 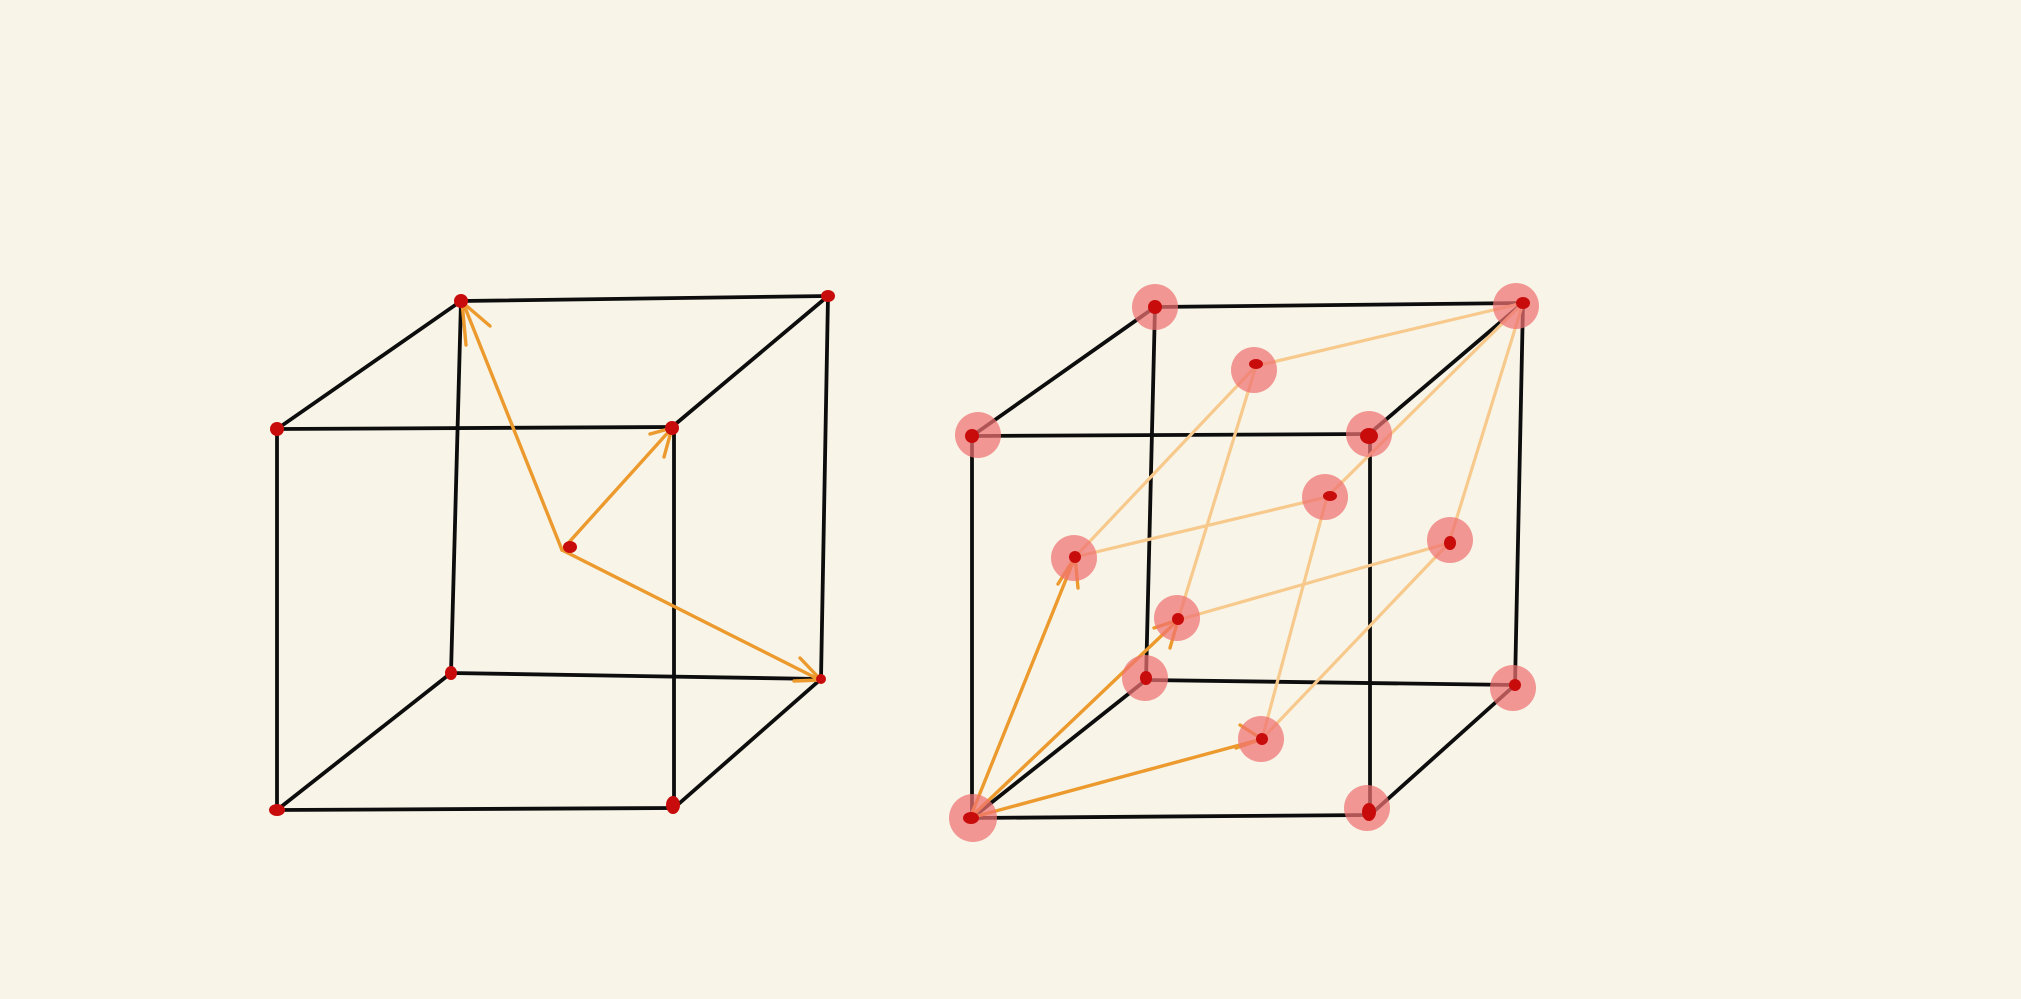 What do you see at coordinates (1116, 778) in the screenshot?
I see `vector-to-face-center-front` at bounding box center [1116, 778].